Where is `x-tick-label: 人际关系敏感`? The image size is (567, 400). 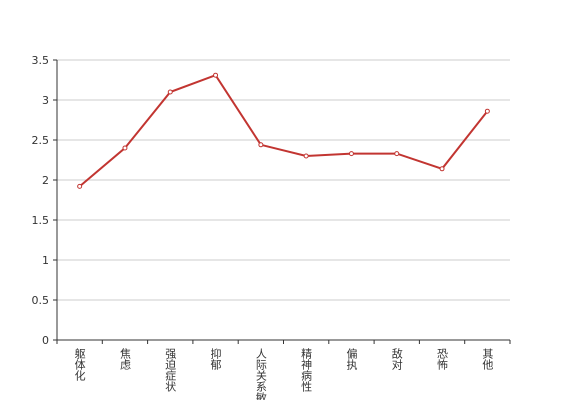 x-tick-label: 人际关系敏感 is located at coordinates (260, 374).